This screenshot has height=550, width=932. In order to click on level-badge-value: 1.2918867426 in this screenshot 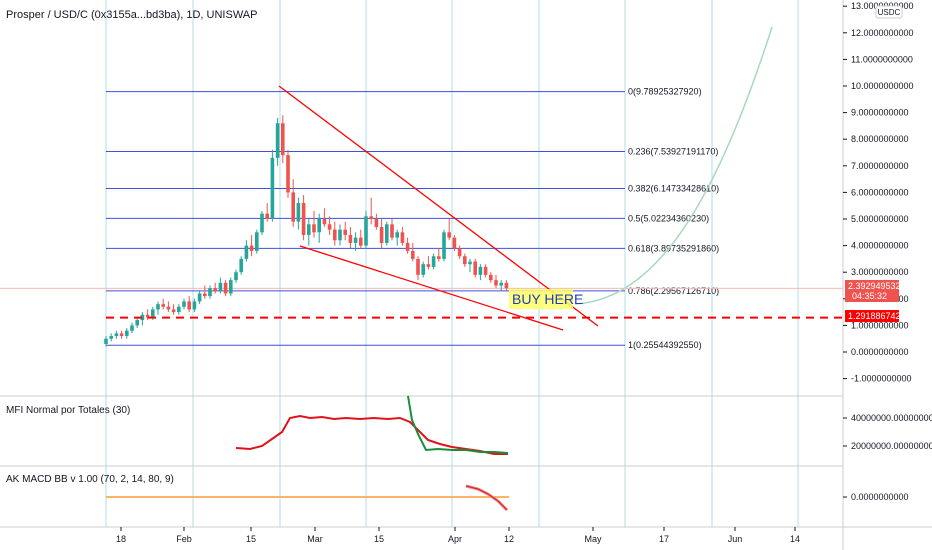, I will do `click(877, 316)`.